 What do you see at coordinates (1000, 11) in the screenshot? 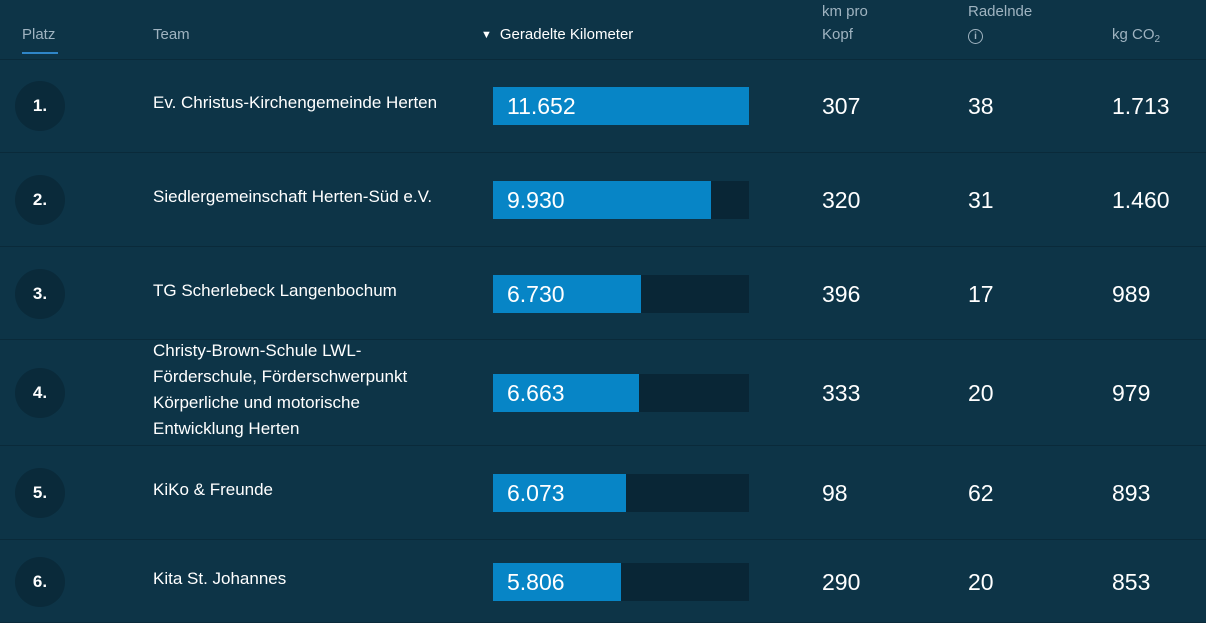
I see `column-header-radelnde-label: Radelnde` at bounding box center [1000, 11].